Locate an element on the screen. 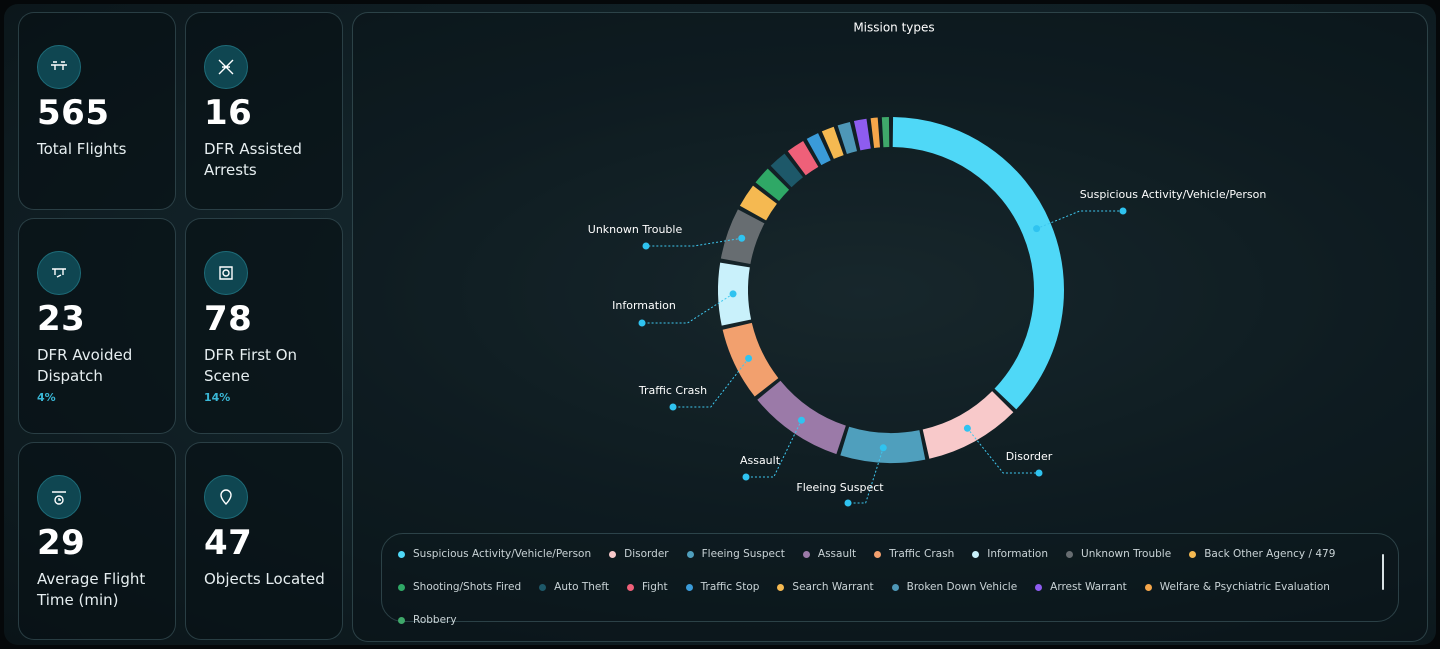 The image size is (1440, 649). legend-item: Information is located at coordinates (1010, 554).